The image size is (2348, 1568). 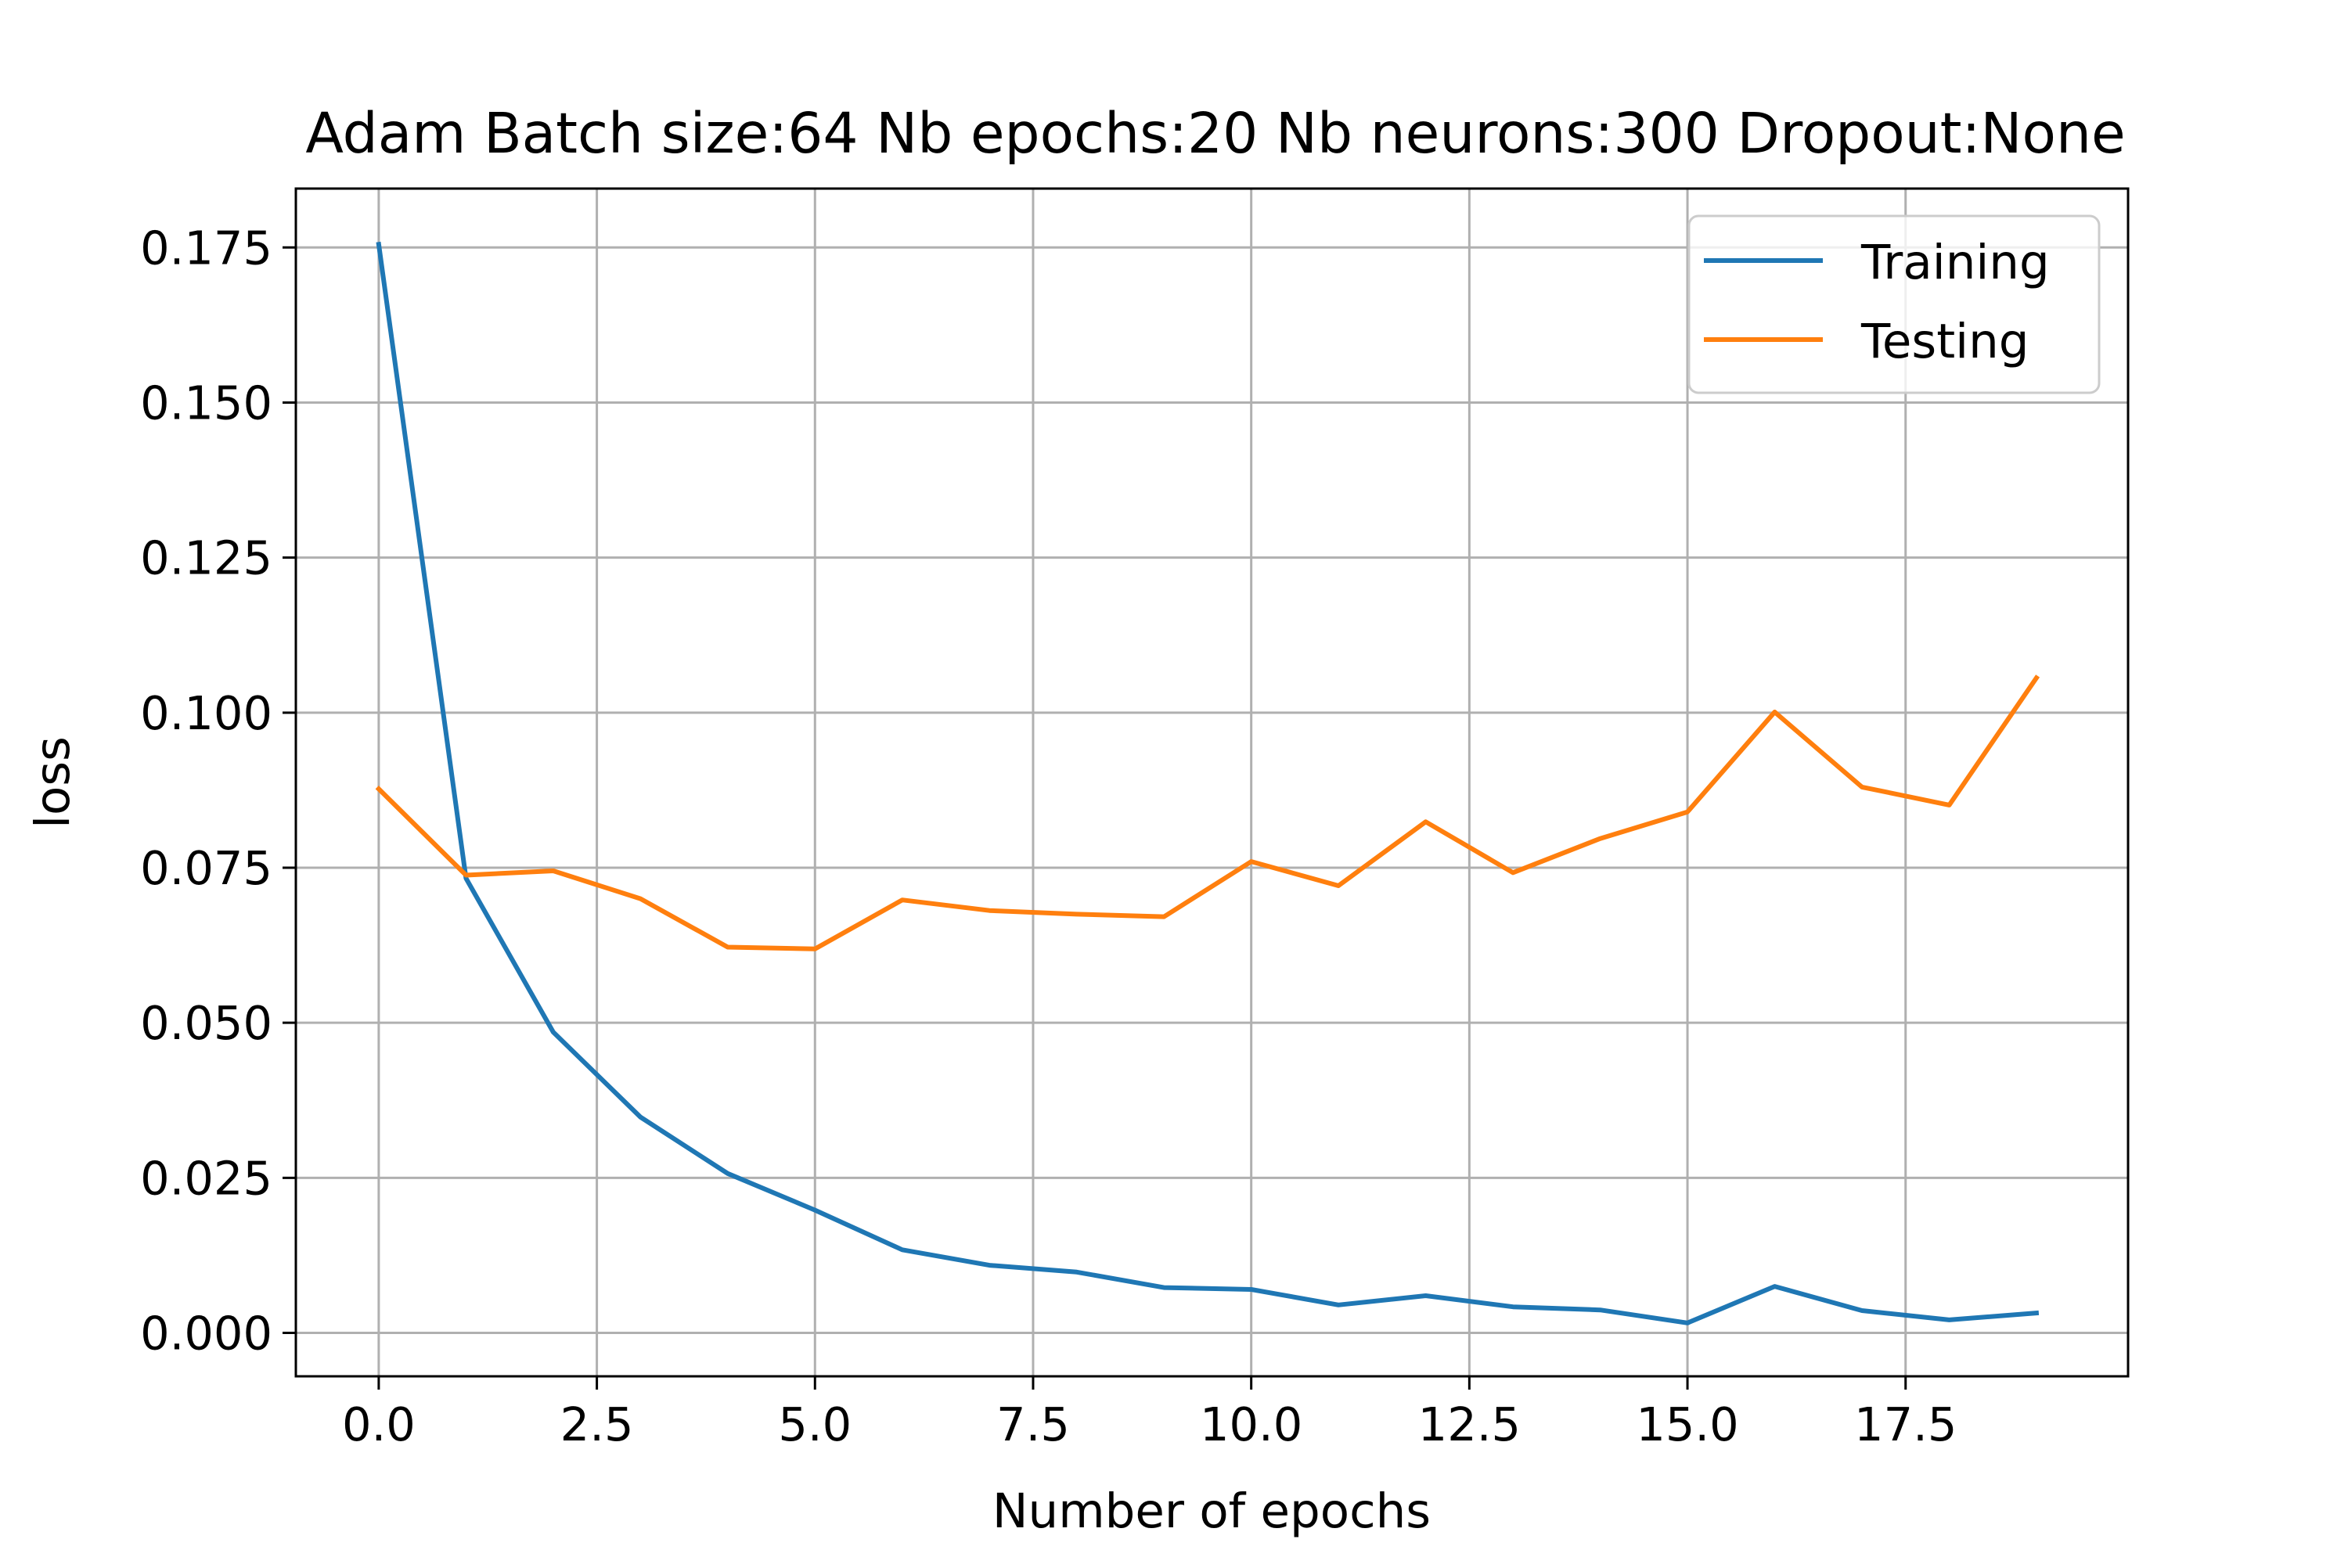 I want to click on x-axis-label: Number of epochs, so click(x=1211, y=1511).